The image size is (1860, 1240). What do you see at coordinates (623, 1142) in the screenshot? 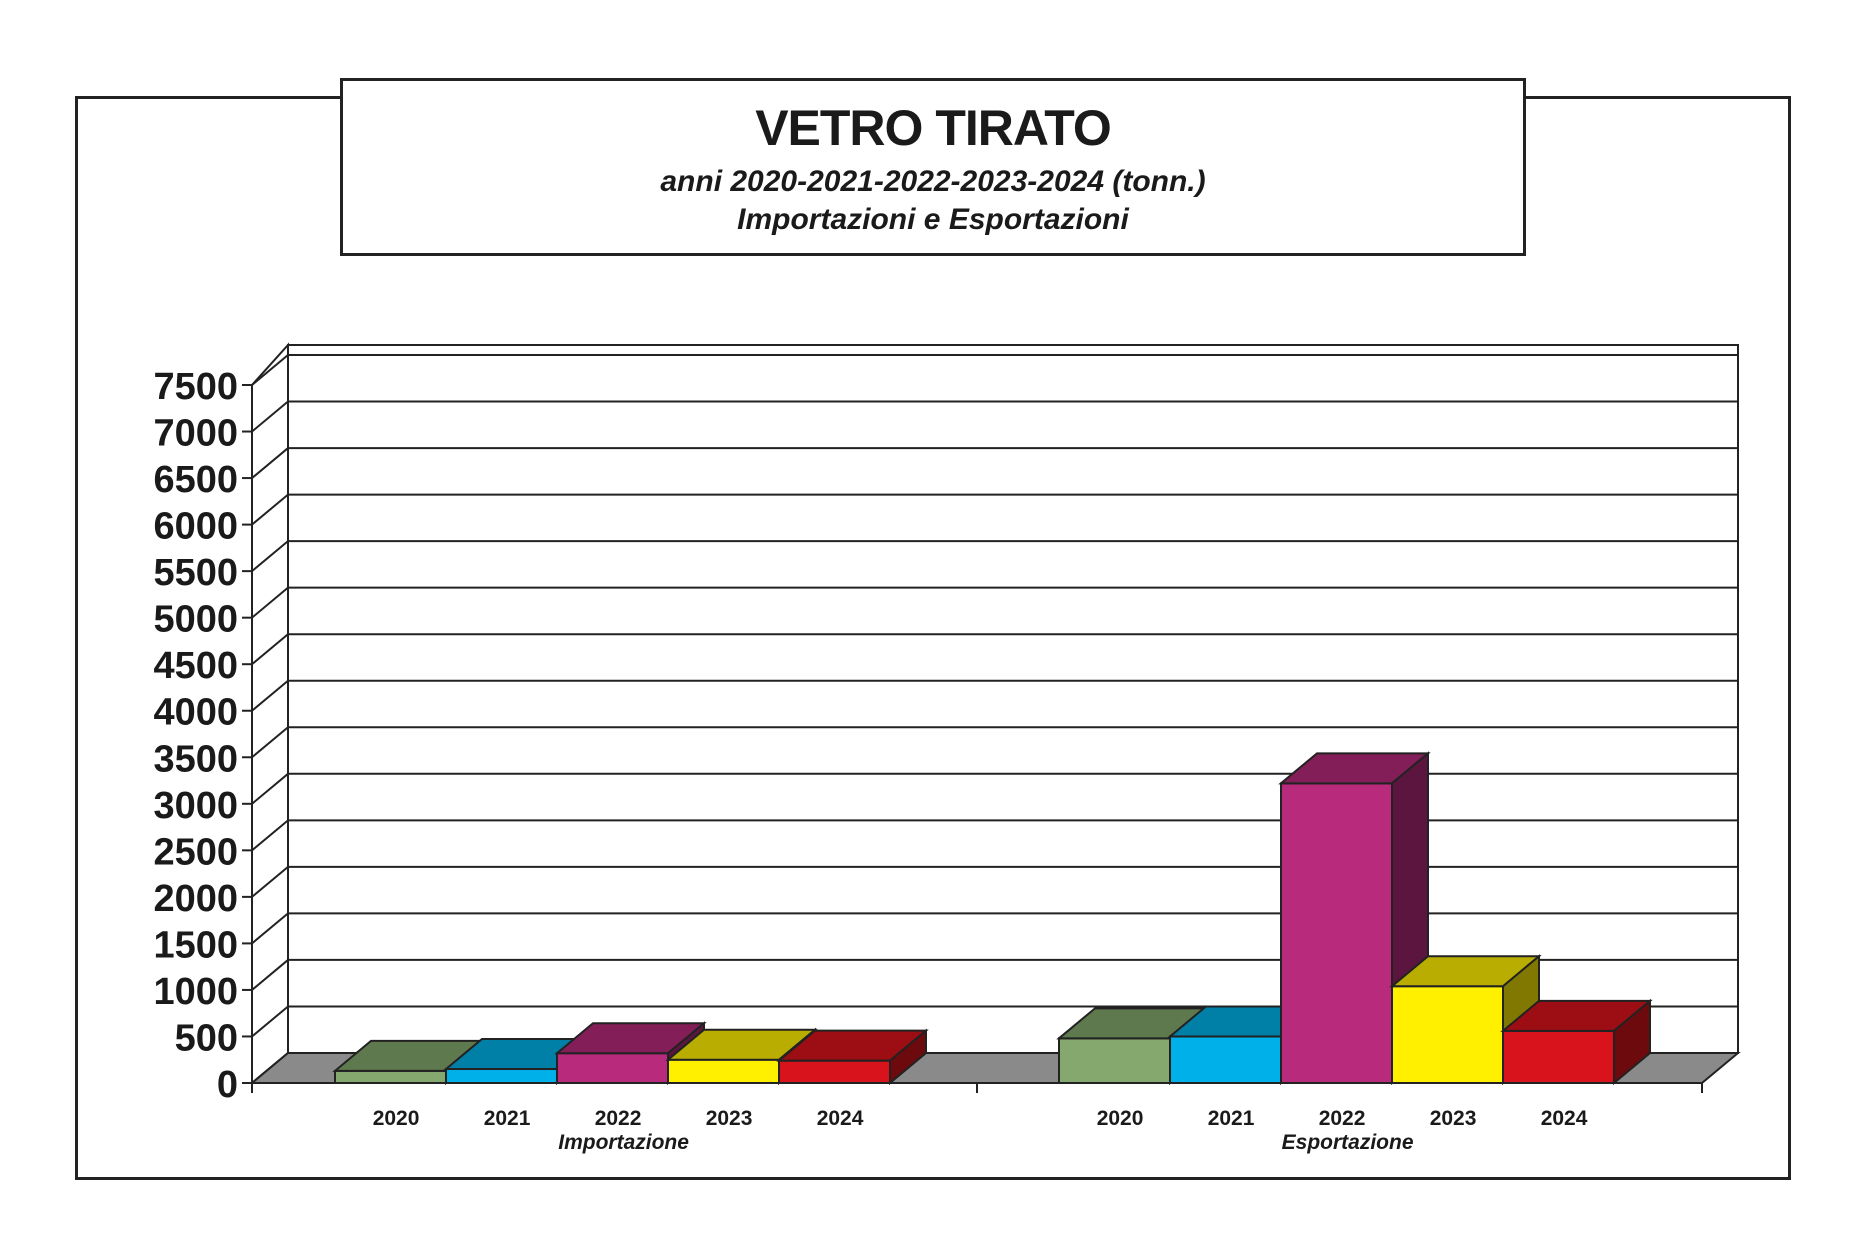
I see `x-group-label: Importazione` at bounding box center [623, 1142].